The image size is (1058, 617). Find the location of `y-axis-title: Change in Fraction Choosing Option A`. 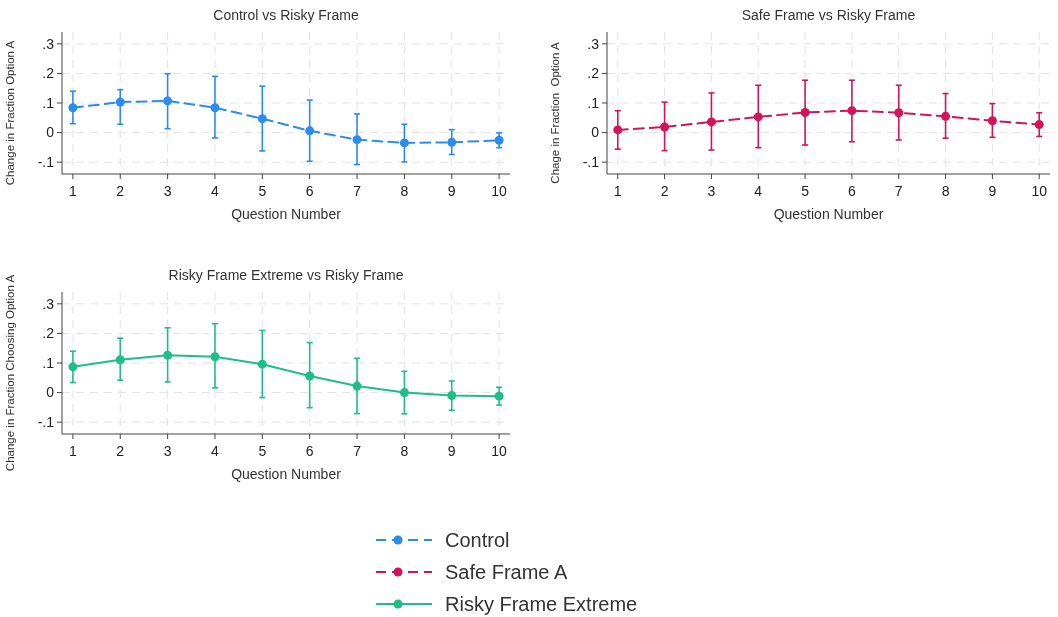

y-axis-title: Change in Fraction Choosing Option A is located at coordinates (10, 373).